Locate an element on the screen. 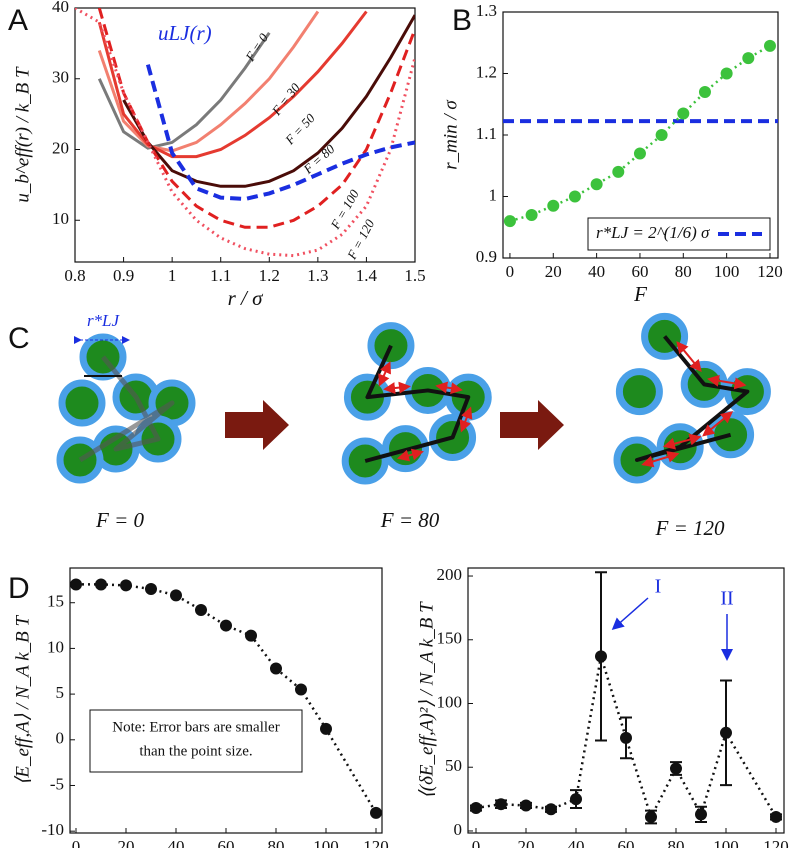 The image size is (793, 848). x-tick-label: 1.2 is located at coordinates (269, 275).